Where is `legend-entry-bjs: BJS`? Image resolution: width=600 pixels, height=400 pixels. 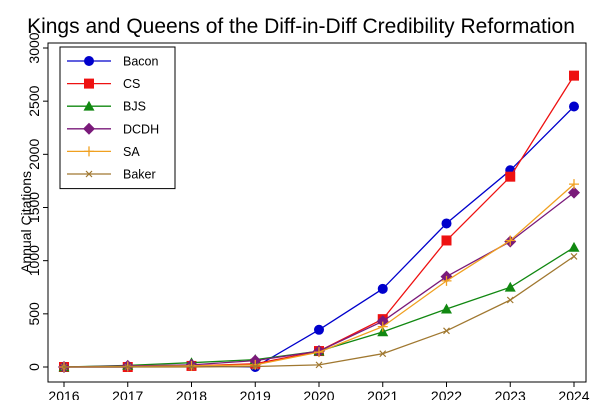 legend-entry-bjs: BJS is located at coordinates (106, 107).